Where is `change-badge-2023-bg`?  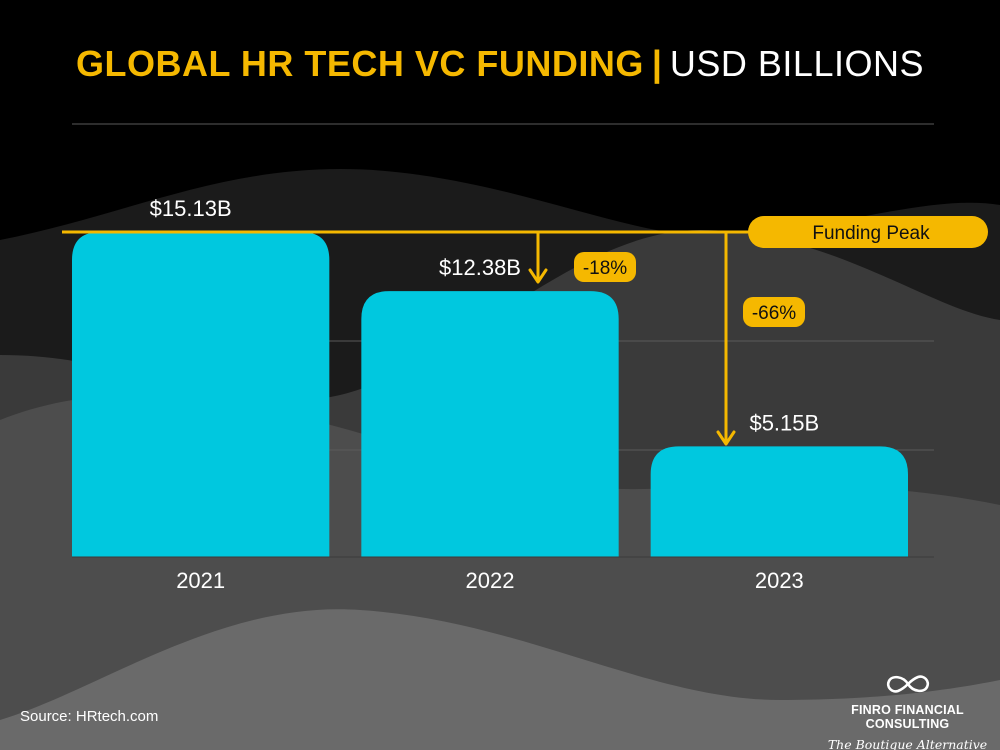
change-badge-2023-bg is located at coordinates (774, 312).